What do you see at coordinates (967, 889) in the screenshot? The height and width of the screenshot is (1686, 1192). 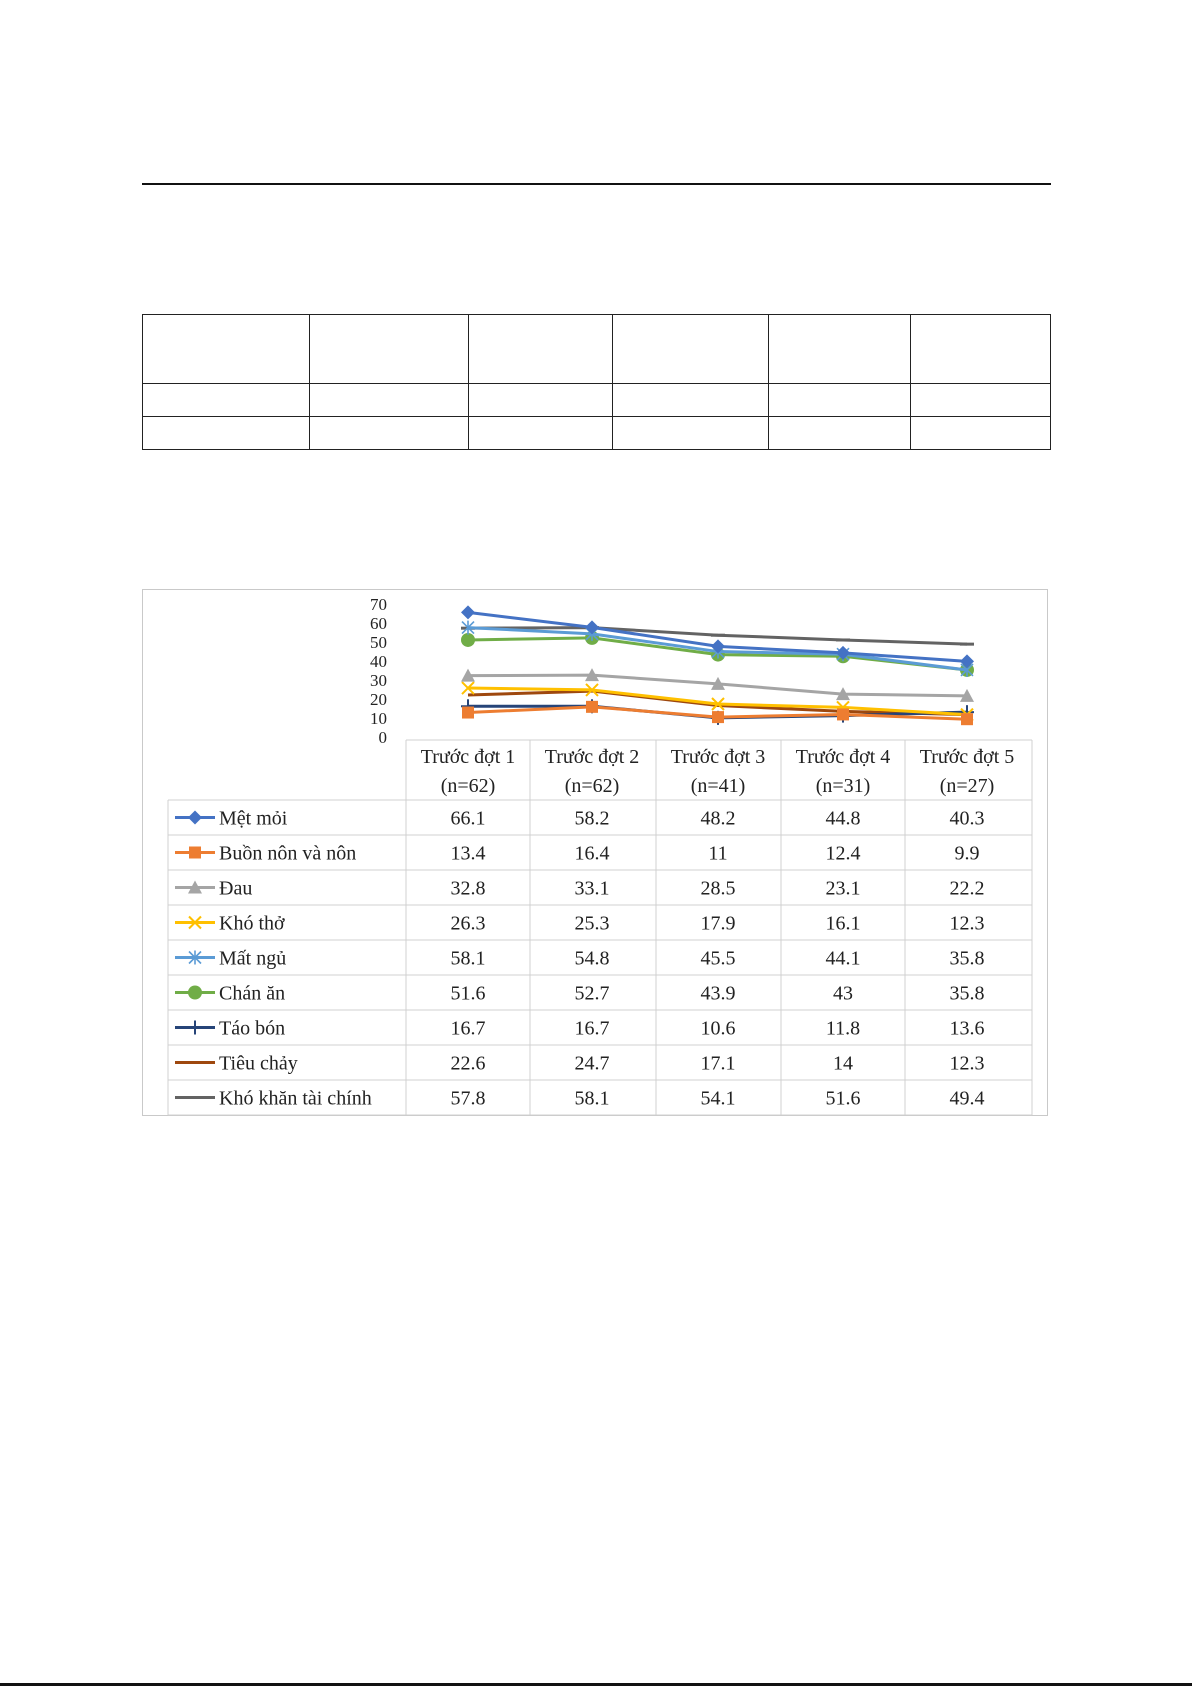 I see `data-table-value: 22.2` at bounding box center [967, 889].